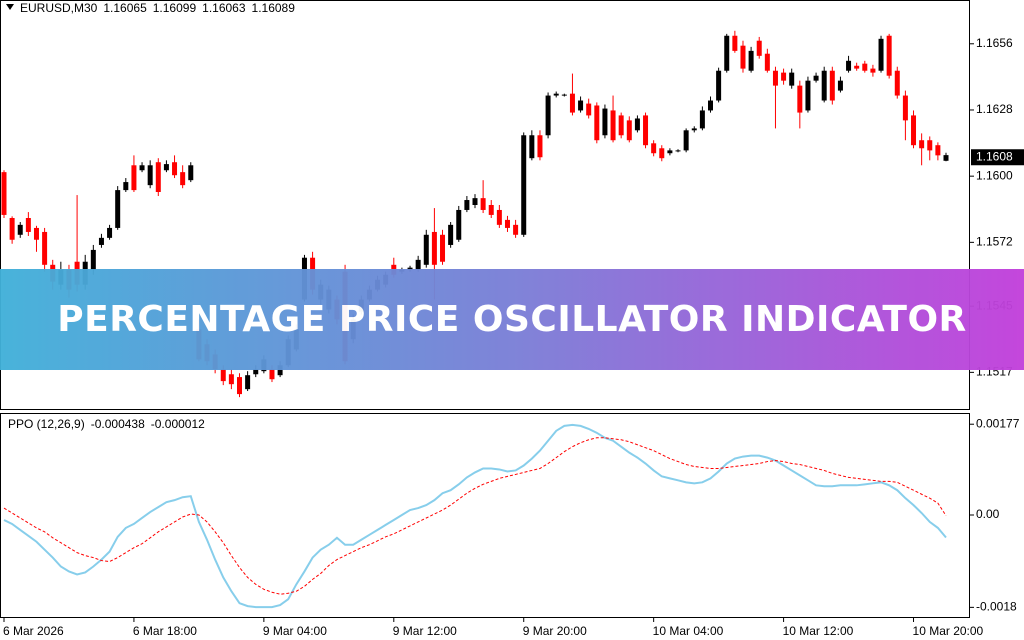  I want to click on x-tick-label: 9 Mar 04:00, so click(295, 631).